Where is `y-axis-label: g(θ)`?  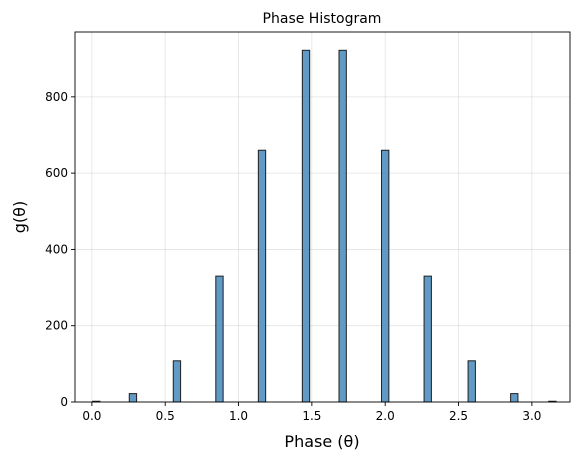 y-axis-label: g(θ) is located at coordinates (19, 217).